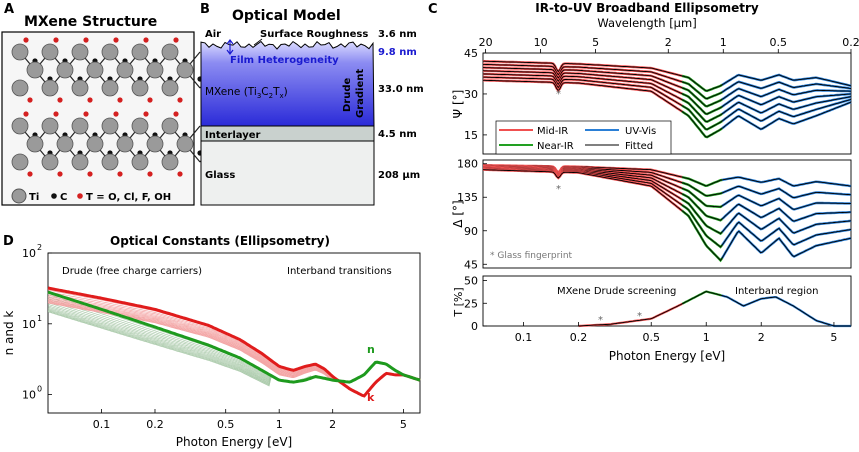 The image size is (859, 452). What do you see at coordinates (667, 356) in the screenshot?
I see `panel-c-x-label: Photon Energy [eV]` at bounding box center [667, 356].